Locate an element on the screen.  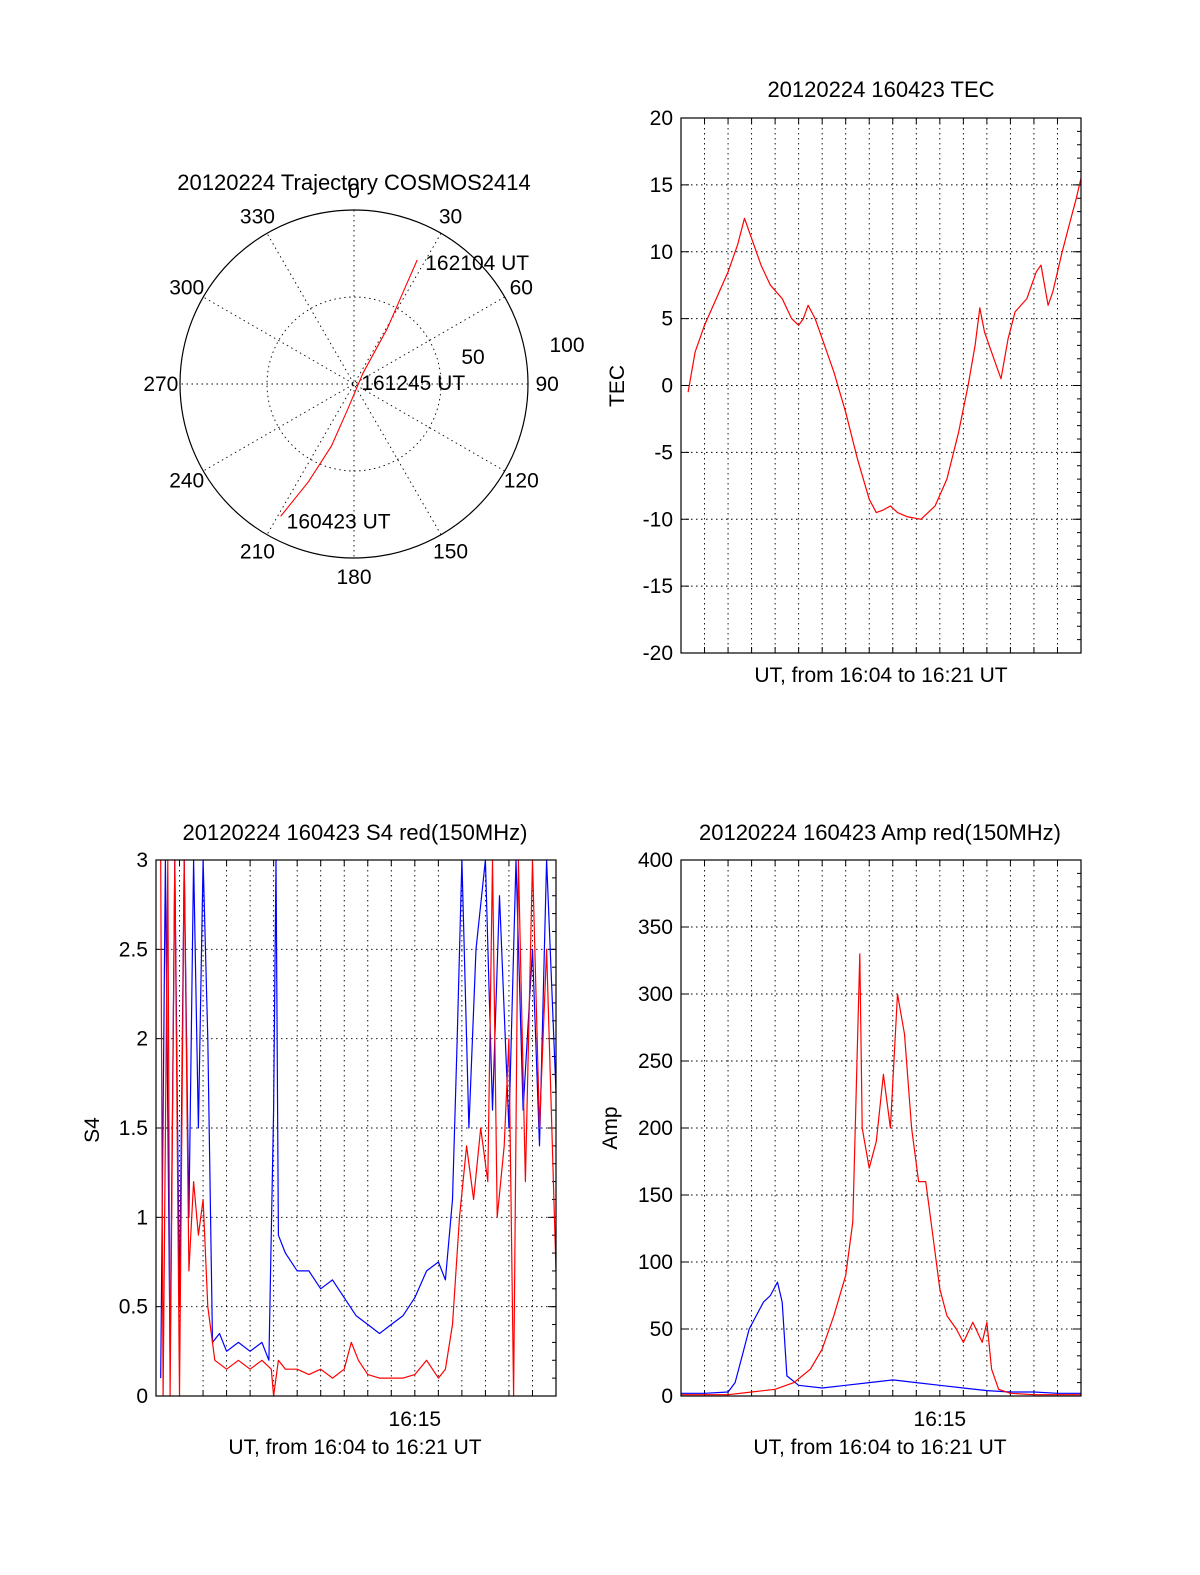
tec-ylabel: TEC is located at coordinates (617, 386).